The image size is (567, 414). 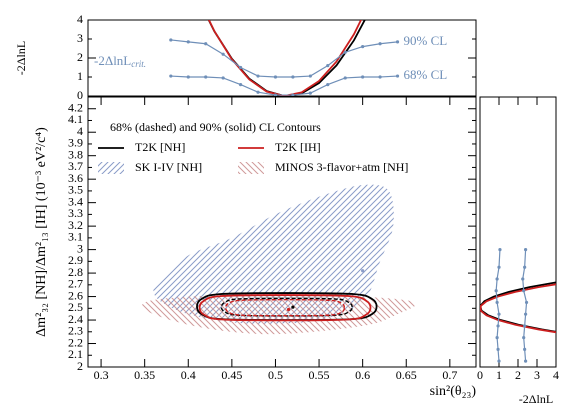 I want to click on y-tick-label: 2.8, so click(x=75, y=272).